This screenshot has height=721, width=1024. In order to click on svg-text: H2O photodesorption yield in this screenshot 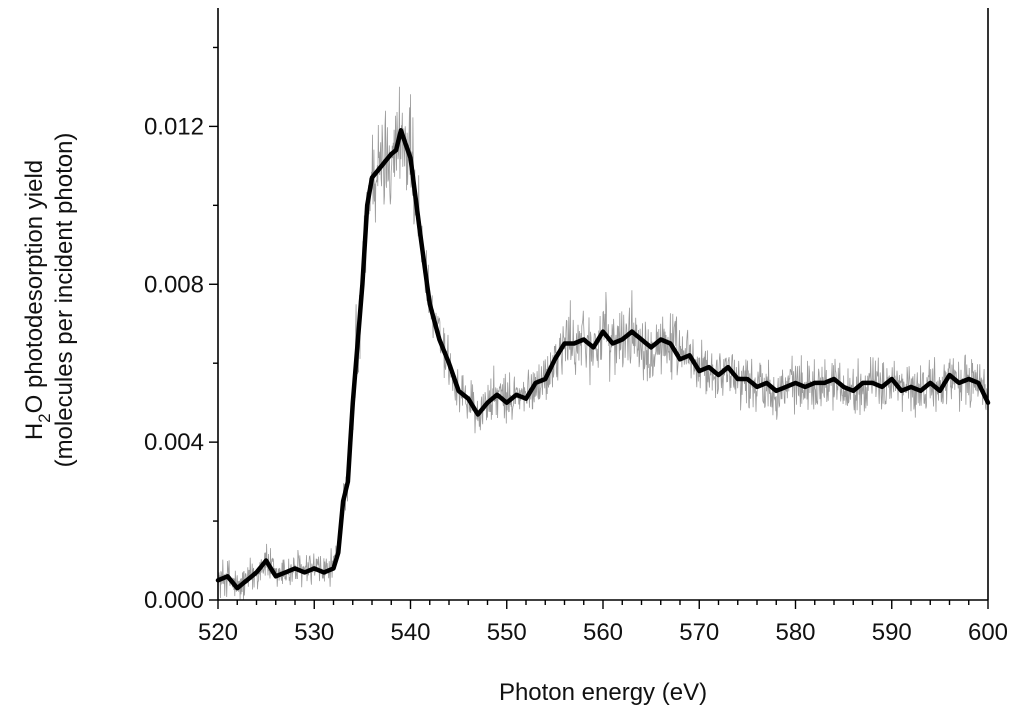, I will do `click(37, 300)`.